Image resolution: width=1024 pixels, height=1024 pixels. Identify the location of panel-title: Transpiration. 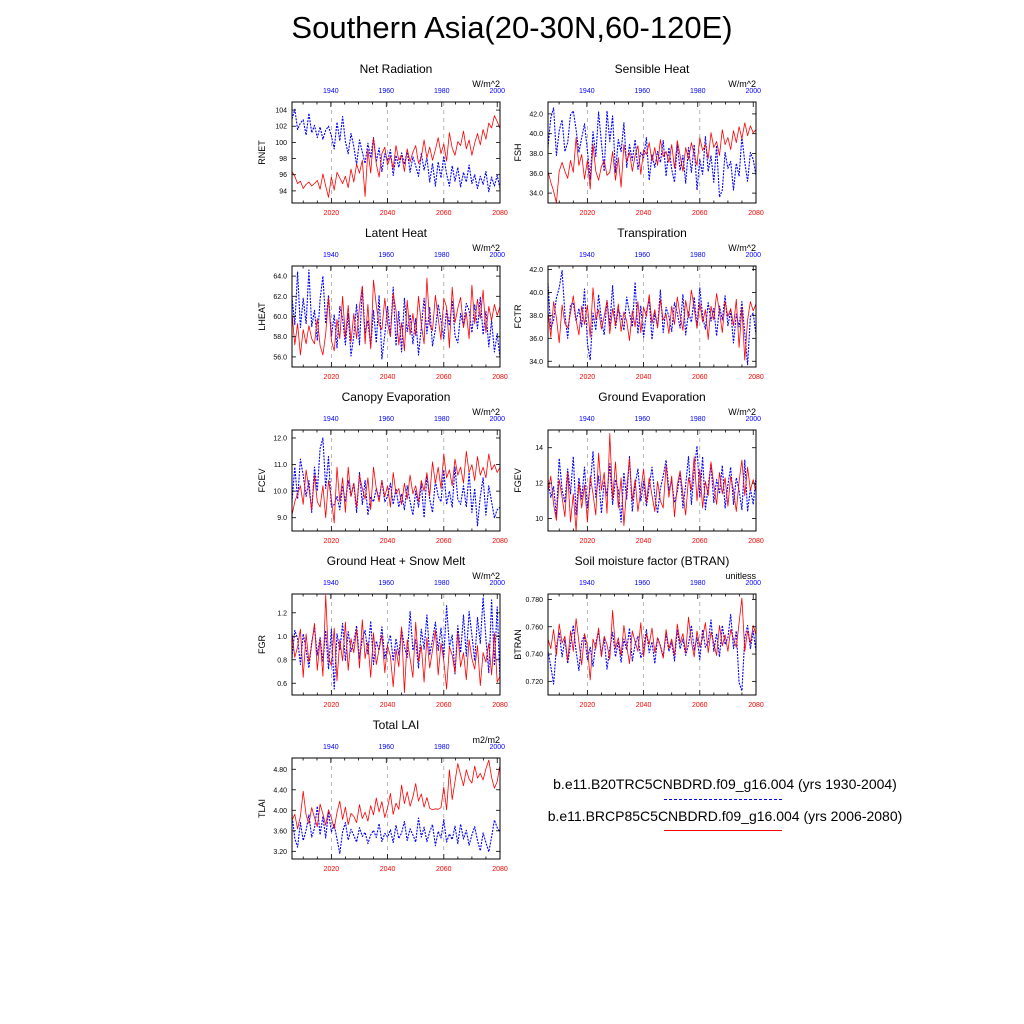
(652, 233).